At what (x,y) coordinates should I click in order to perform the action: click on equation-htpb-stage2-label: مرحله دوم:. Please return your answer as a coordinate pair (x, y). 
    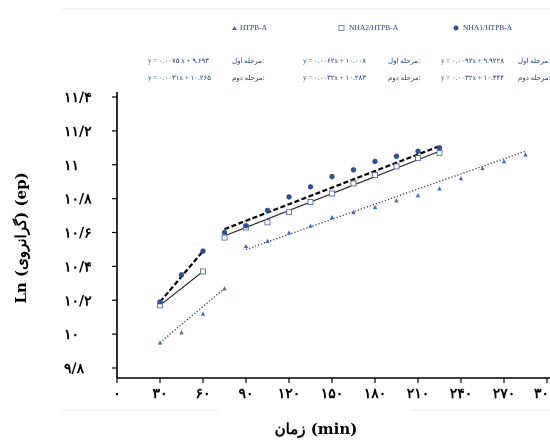
    Looking at the image, I should click on (248, 78).